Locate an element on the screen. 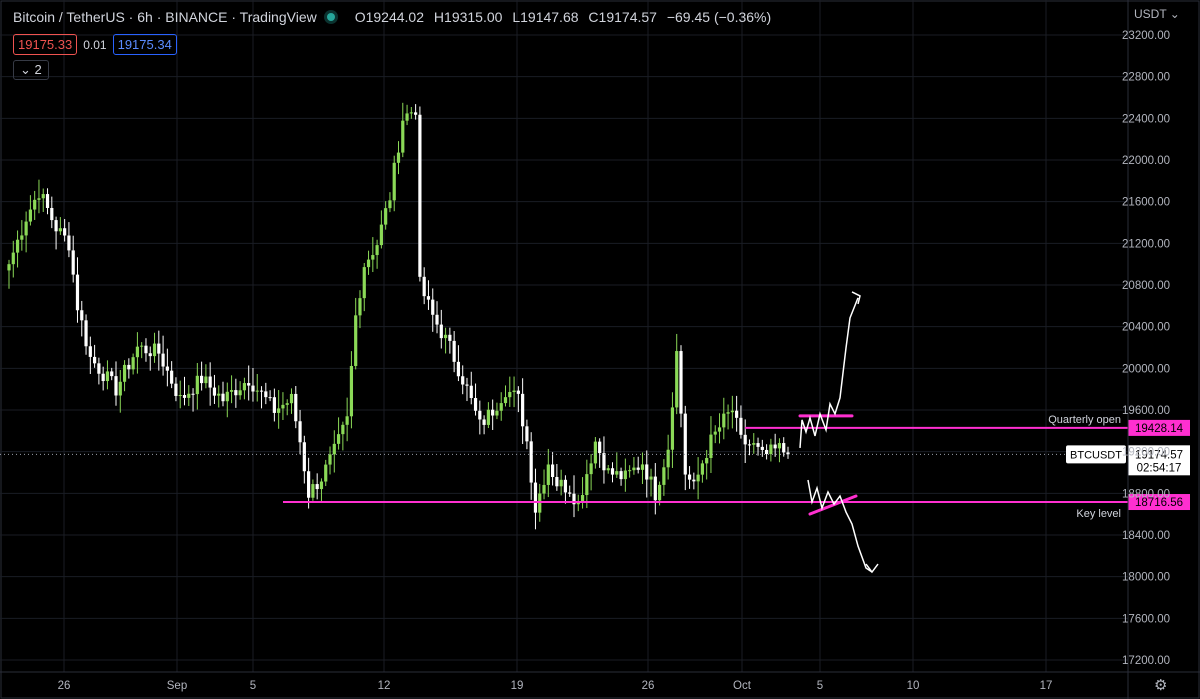  y-tick-label: 21600.00 is located at coordinates (1146, 203).